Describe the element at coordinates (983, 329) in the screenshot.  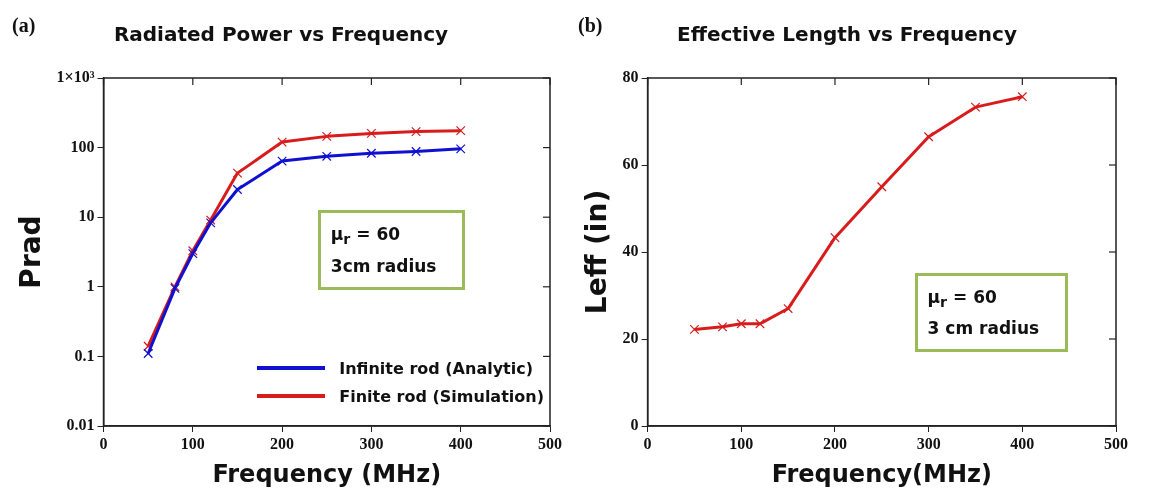
I see `annotation: 3 cm radius` at that location.